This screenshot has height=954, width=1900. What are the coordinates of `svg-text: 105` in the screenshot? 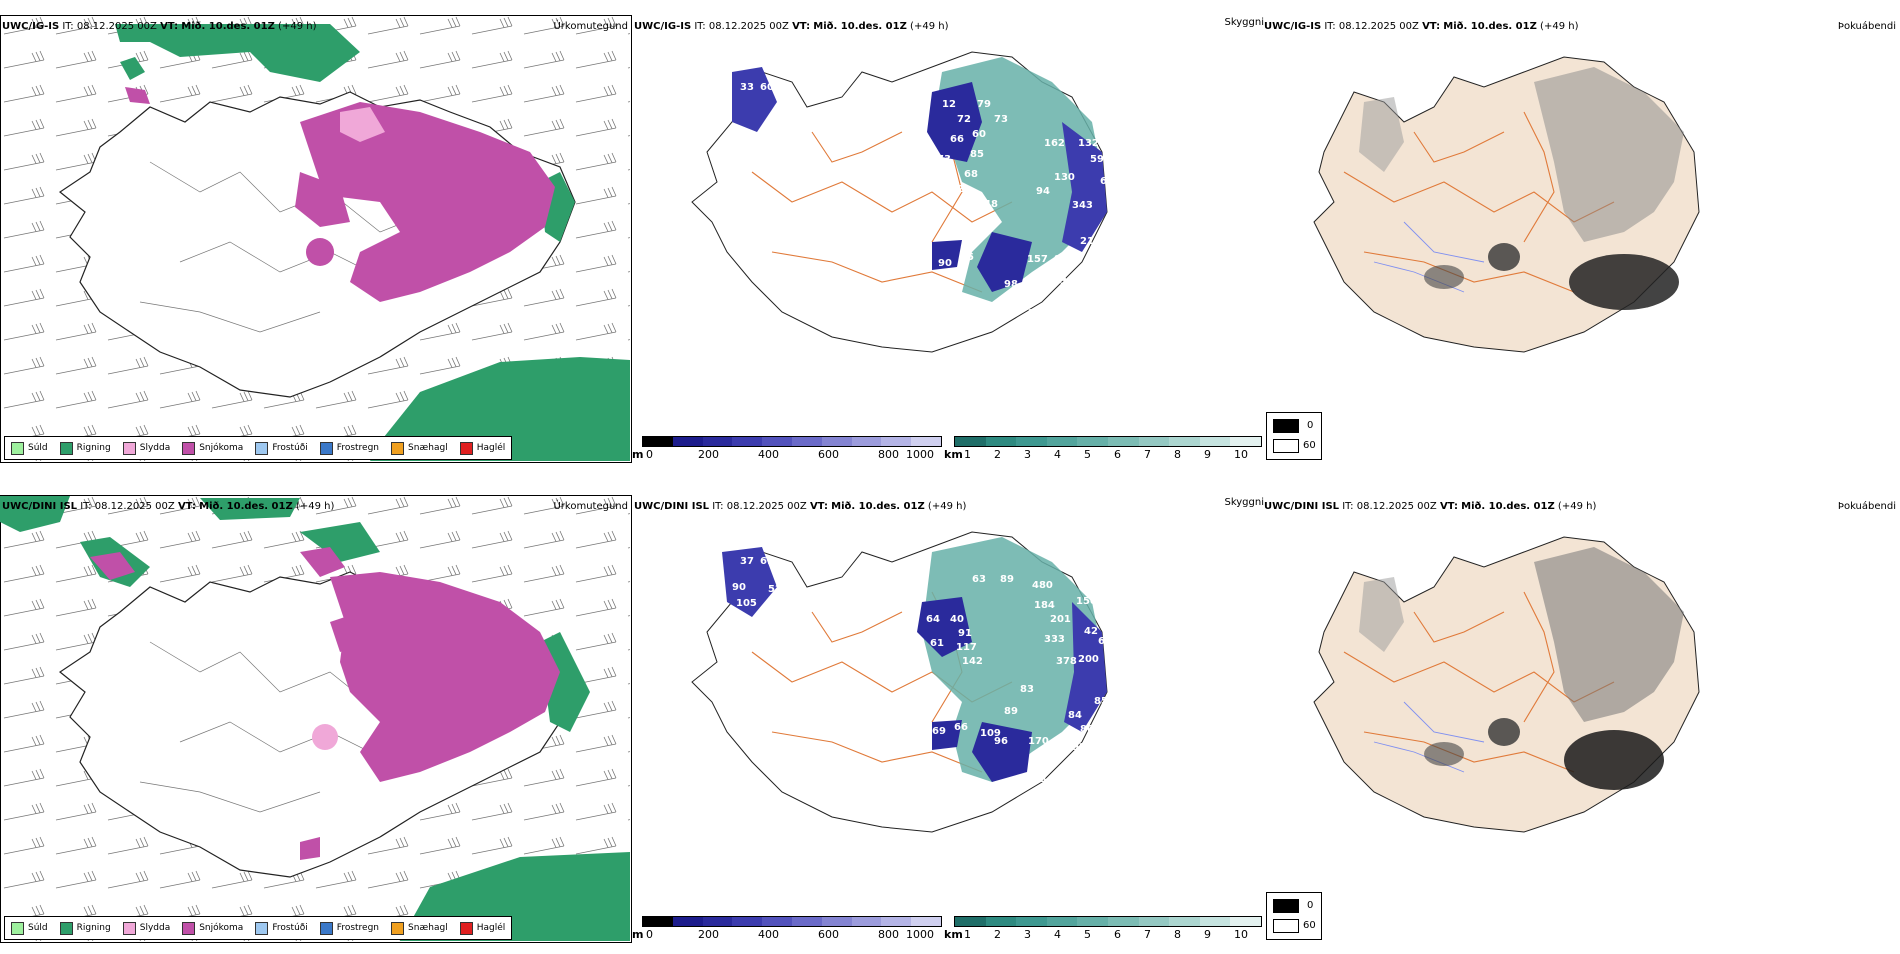 It's located at (746, 603).